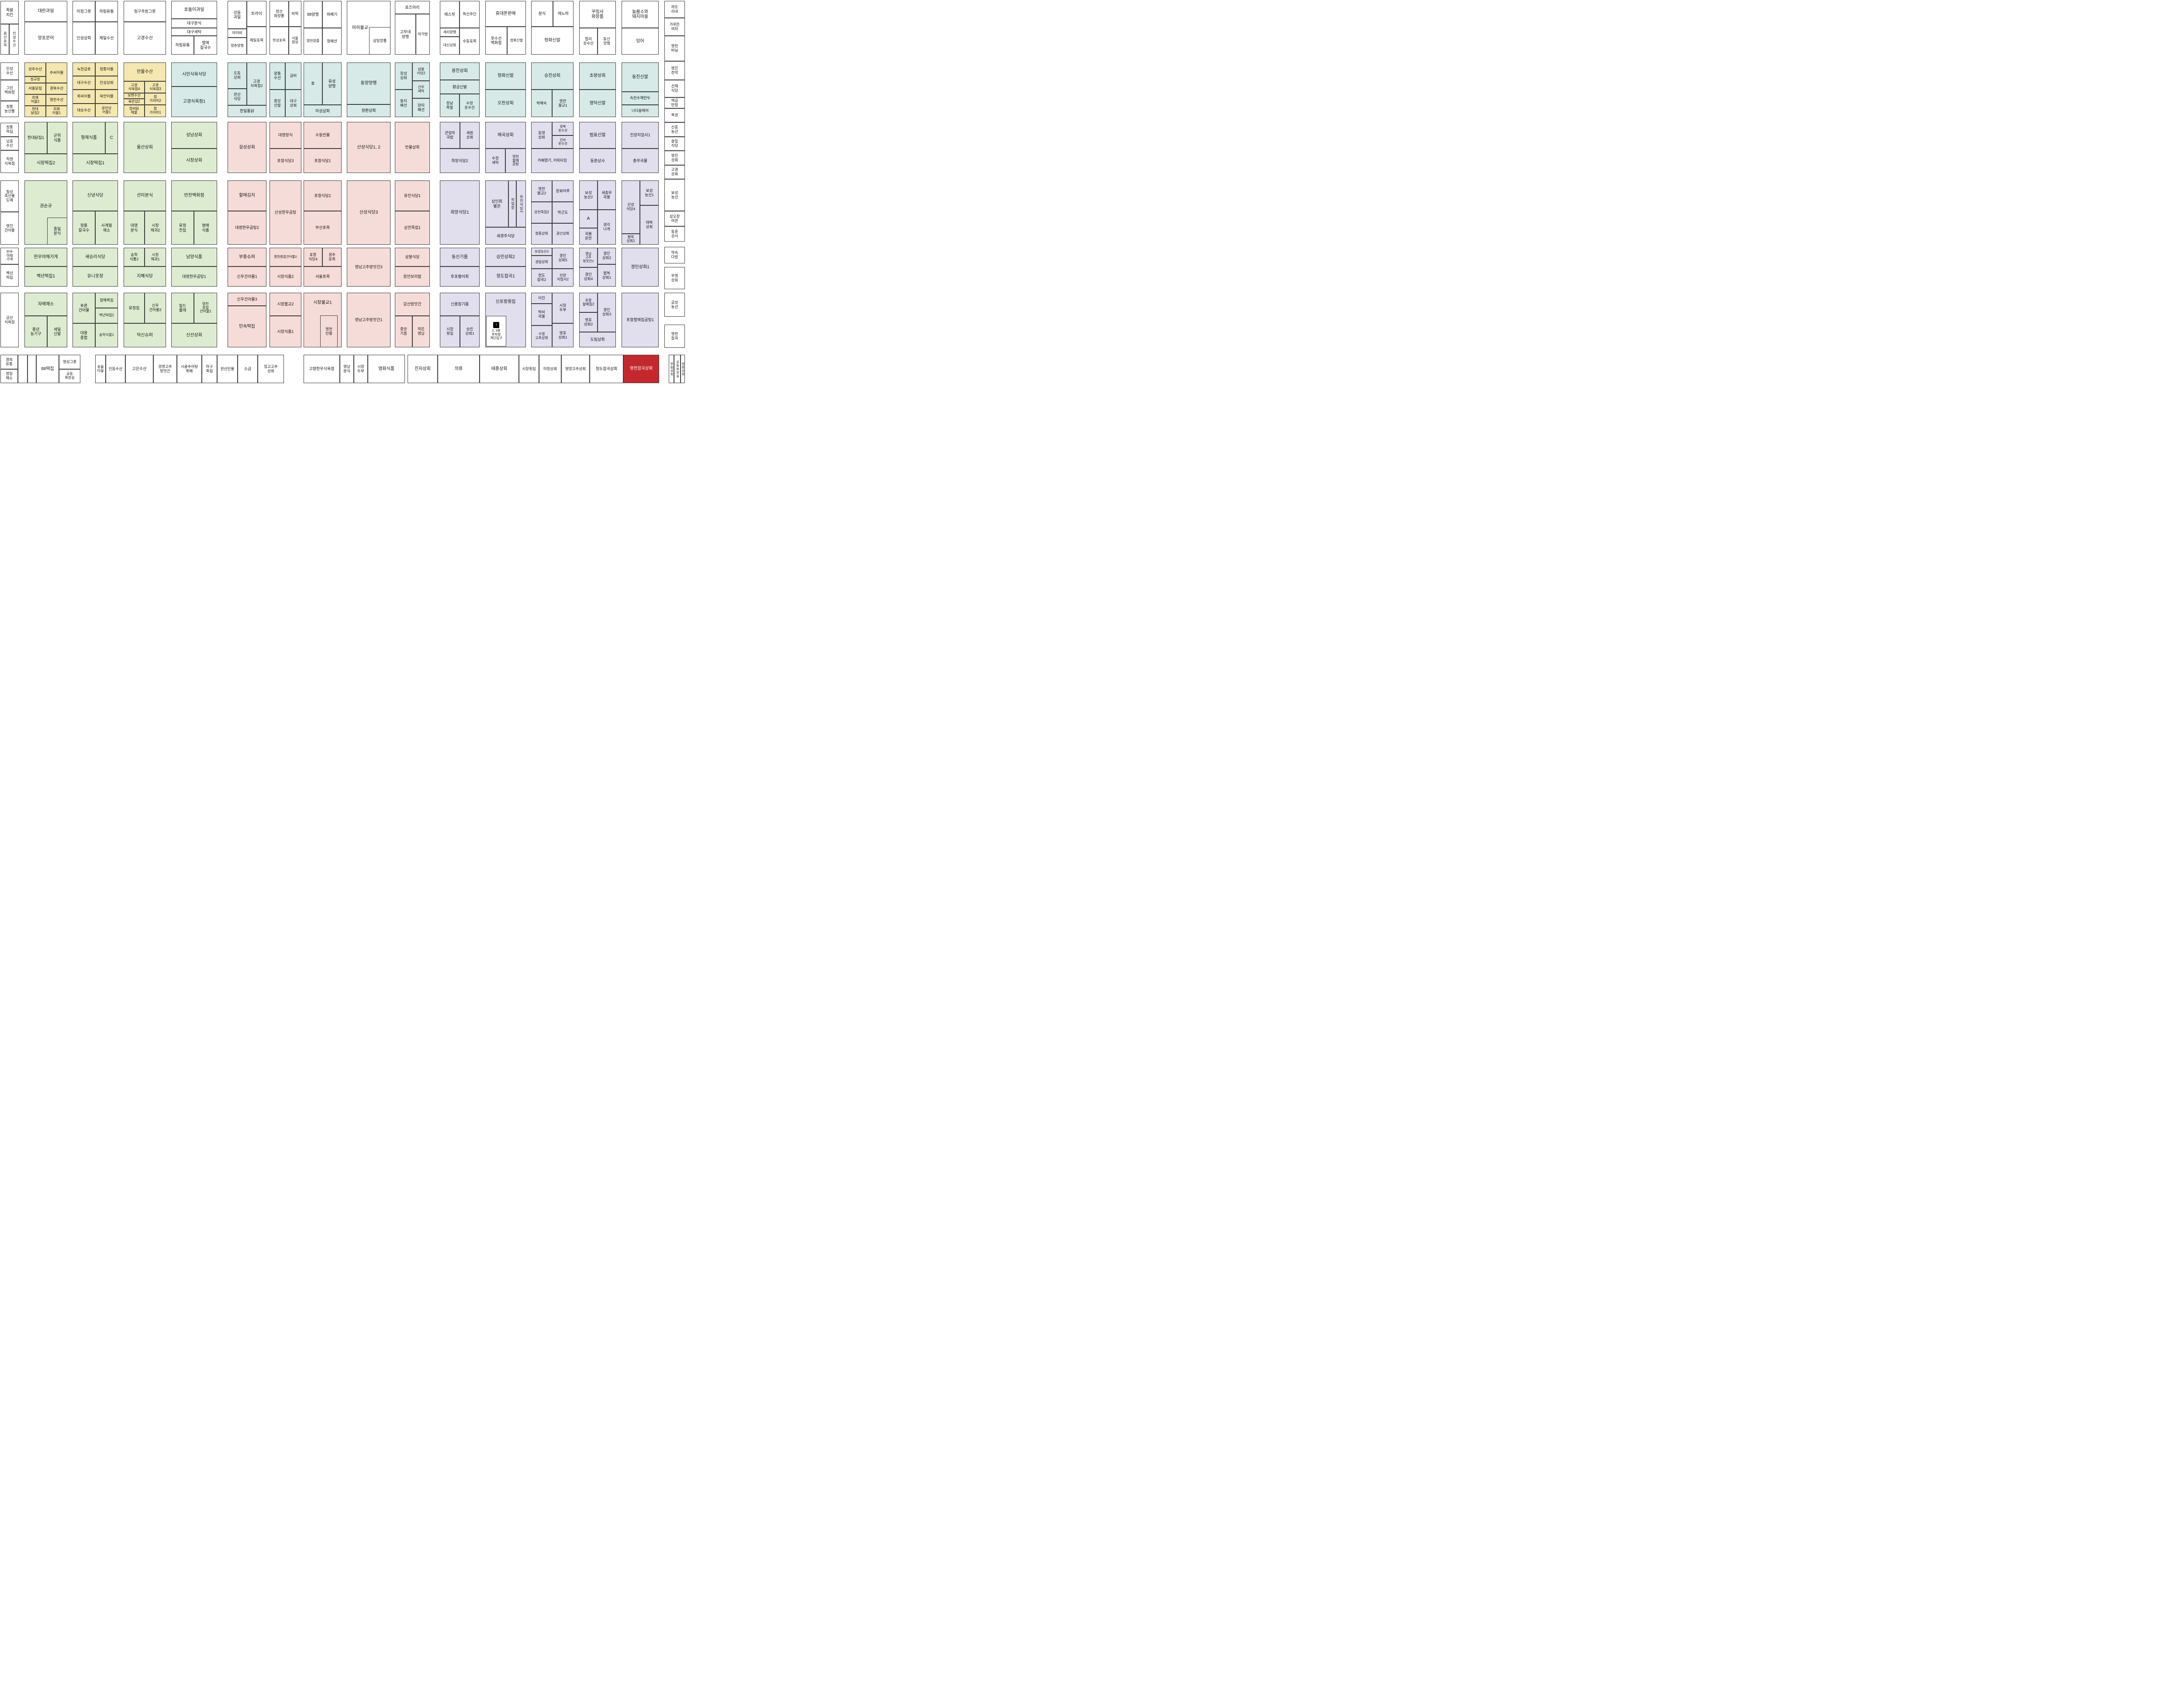 The width and height of the screenshot is (2184, 1689). Describe the element at coordinates (674, 144) in the screenshot. I see `stall-cell: 솔잎 식당` at that location.